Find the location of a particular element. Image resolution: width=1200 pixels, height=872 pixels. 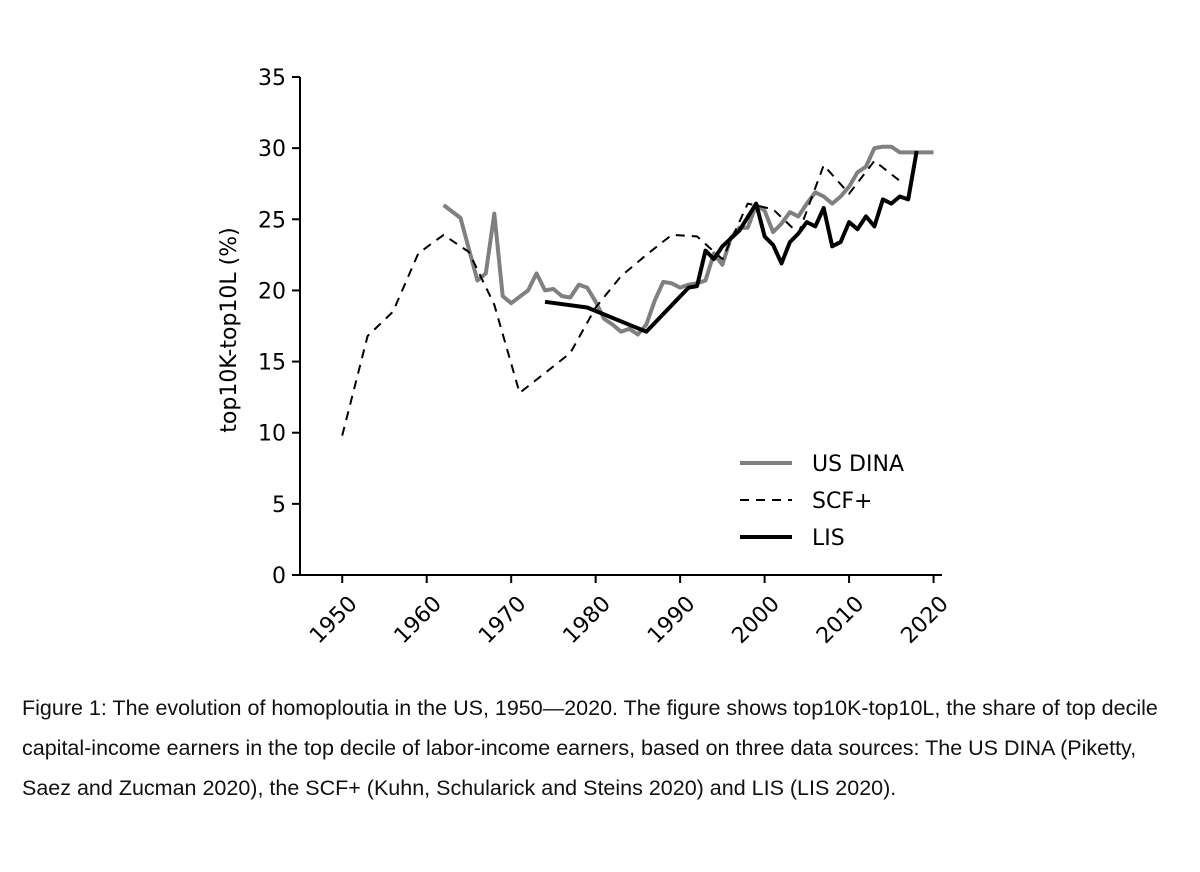

y-tick-label: 10 is located at coordinates (272, 434).